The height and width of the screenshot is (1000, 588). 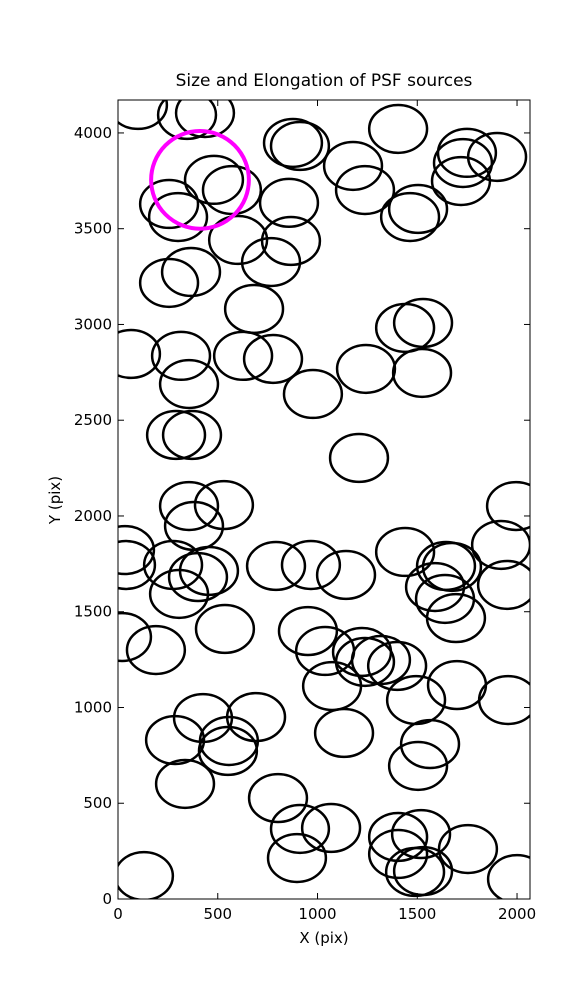 What do you see at coordinates (97, 803) in the screenshot?
I see `y-tick-label: 500` at bounding box center [97, 803].